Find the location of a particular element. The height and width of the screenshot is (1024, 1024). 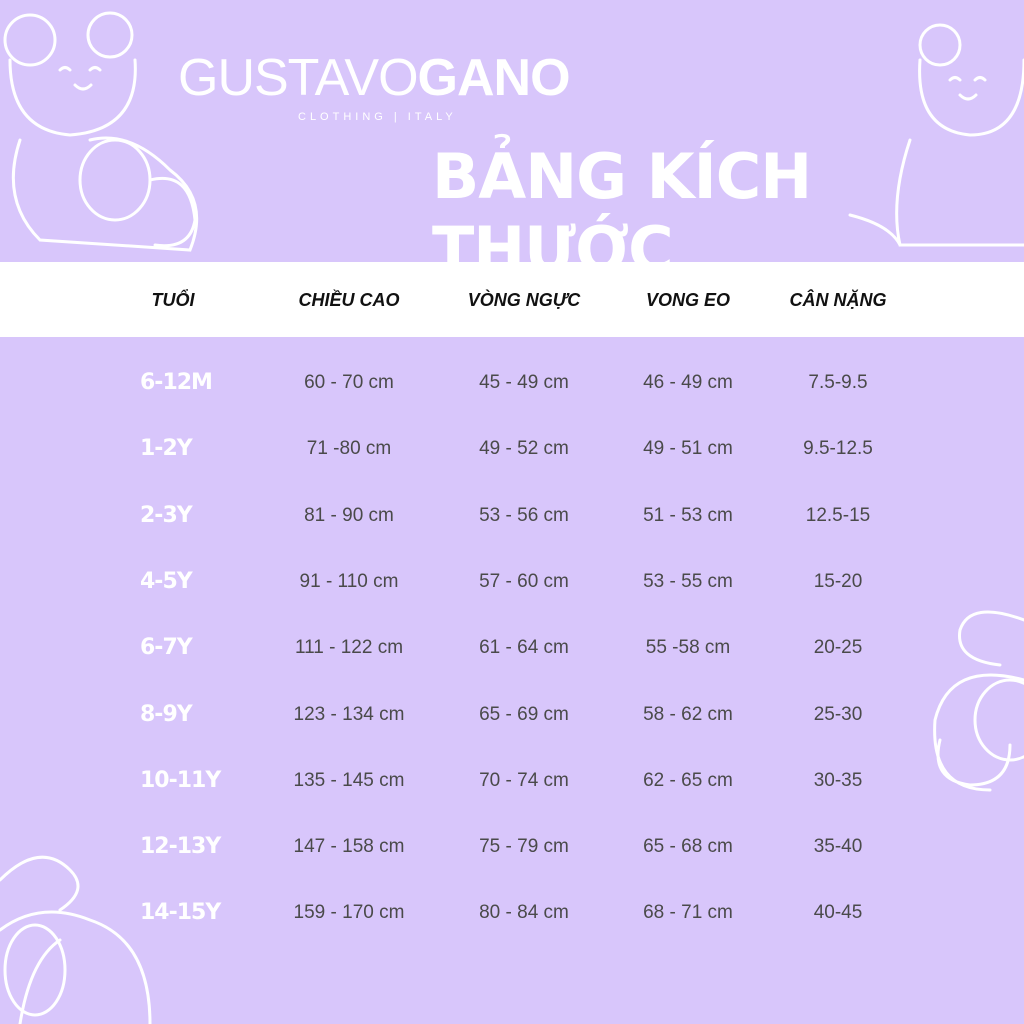

table-row: 6-7Y 111 - 122 cm 61 - 64 cm 55 -58 cm 20-25 is located at coordinates (512, 650).